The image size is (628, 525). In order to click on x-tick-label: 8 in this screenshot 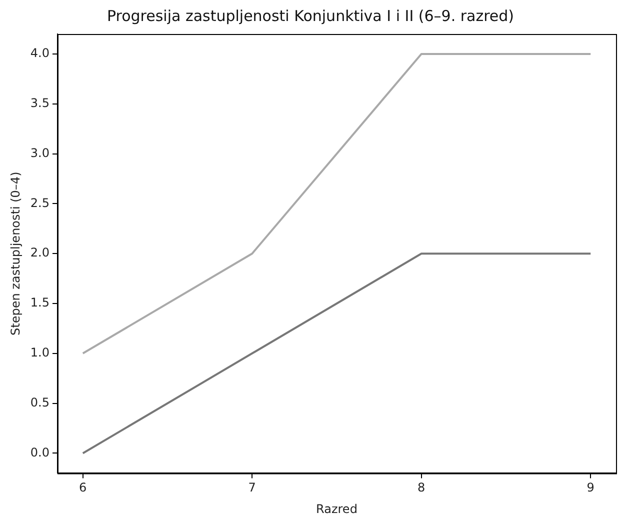, I will do `click(422, 487)`.